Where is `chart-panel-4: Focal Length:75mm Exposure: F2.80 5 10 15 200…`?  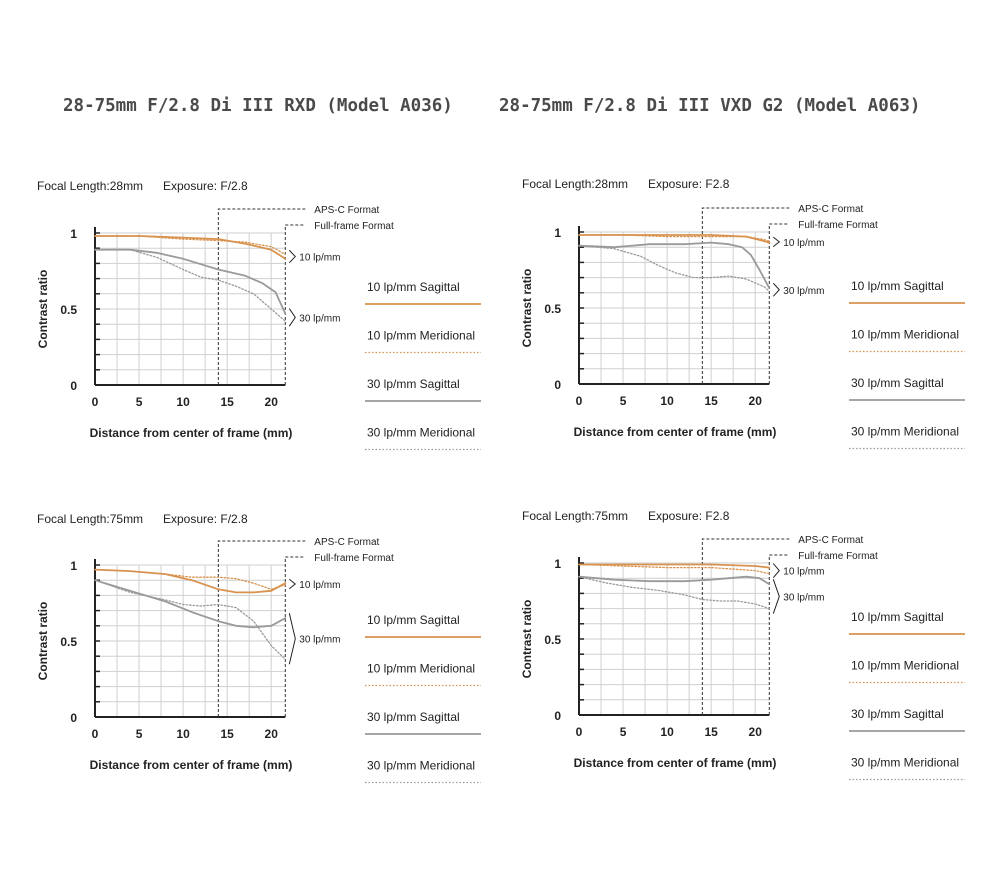
chart-panel-4: Focal Length:75mm Exposure: F2.80 5 10 15 200… is located at coordinates (742, 645).